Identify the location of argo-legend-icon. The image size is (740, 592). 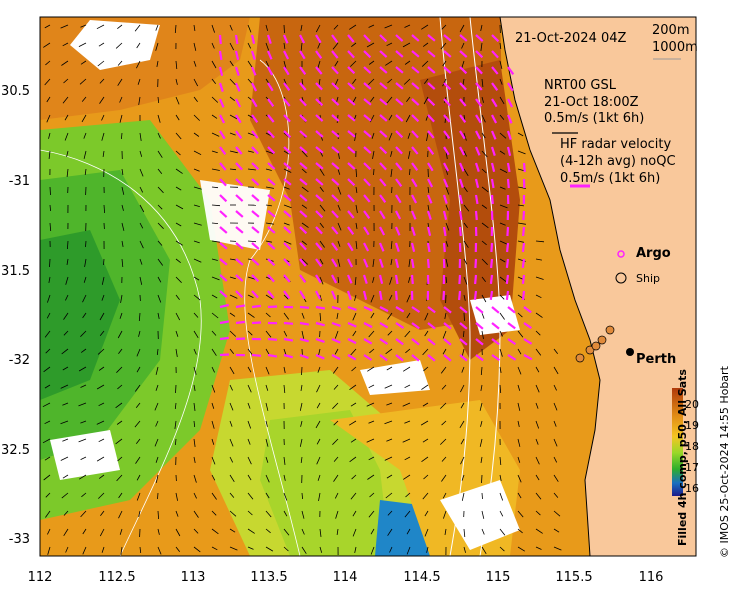
(621, 254).